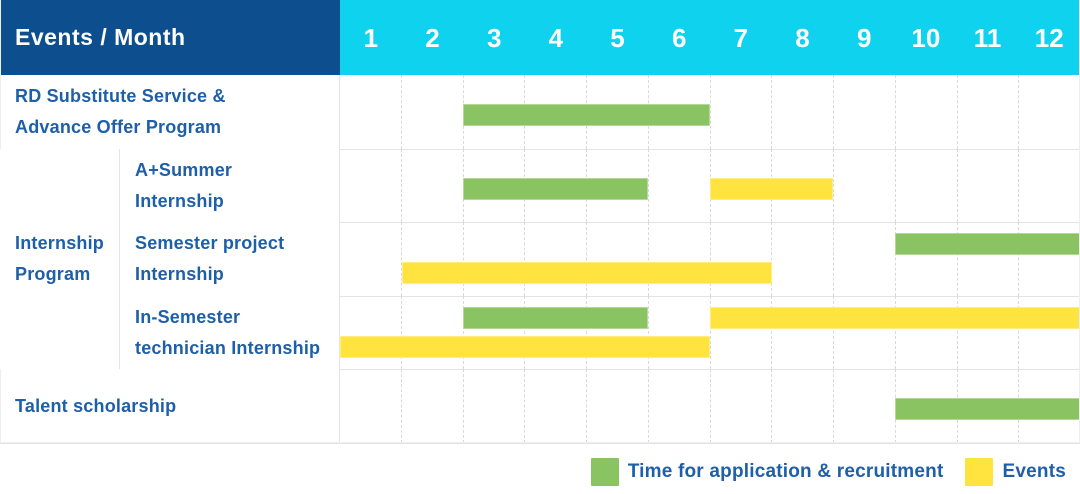  What do you see at coordinates (802, 38) in the screenshot?
I see `month-header-8: 8` at bounding box center [802, 38].